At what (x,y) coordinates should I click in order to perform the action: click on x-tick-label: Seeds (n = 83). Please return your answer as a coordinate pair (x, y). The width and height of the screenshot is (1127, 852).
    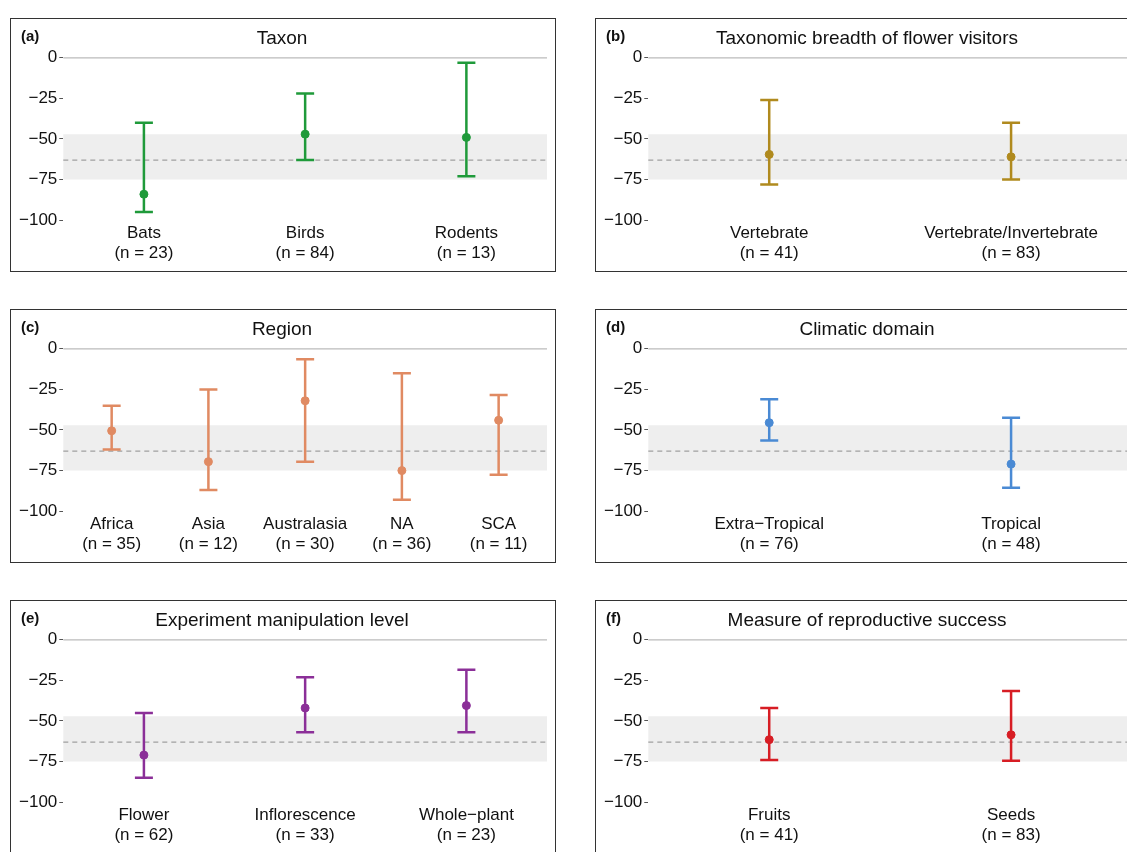
    Looking at the image, I should click on (1011, 825).